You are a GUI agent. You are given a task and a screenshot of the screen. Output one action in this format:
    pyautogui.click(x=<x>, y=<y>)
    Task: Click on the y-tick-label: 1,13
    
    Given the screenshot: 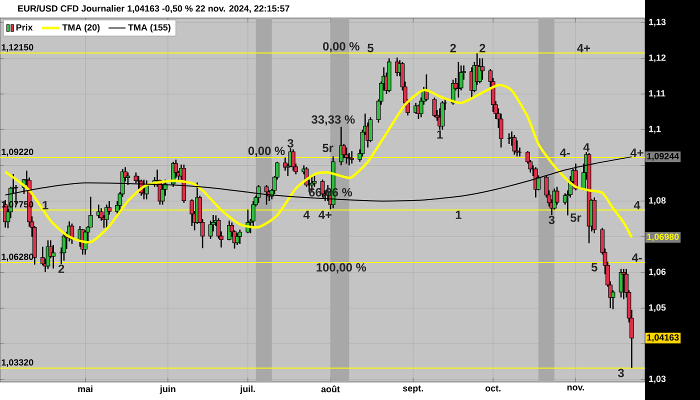 What is the action you would take?
    pyautogui.click(x=657, y=22)
    